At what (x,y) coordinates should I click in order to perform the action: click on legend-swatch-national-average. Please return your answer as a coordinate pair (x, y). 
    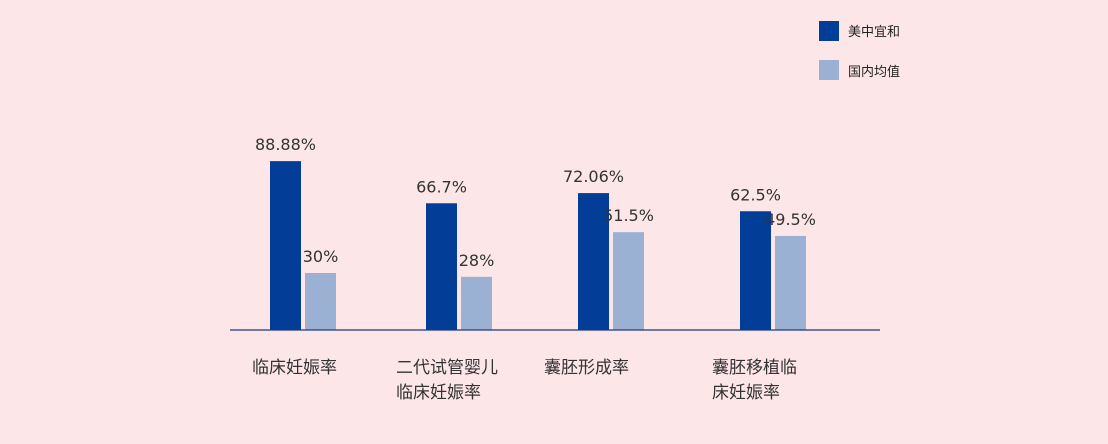
    Looking at the image, I should click on (829, 70).